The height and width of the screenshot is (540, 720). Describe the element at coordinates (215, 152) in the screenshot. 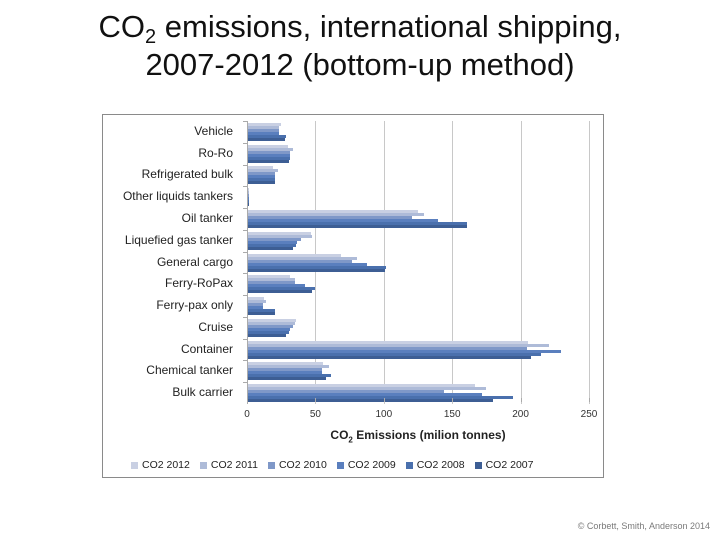

I see `category-label: Ro-Ro` at that location.